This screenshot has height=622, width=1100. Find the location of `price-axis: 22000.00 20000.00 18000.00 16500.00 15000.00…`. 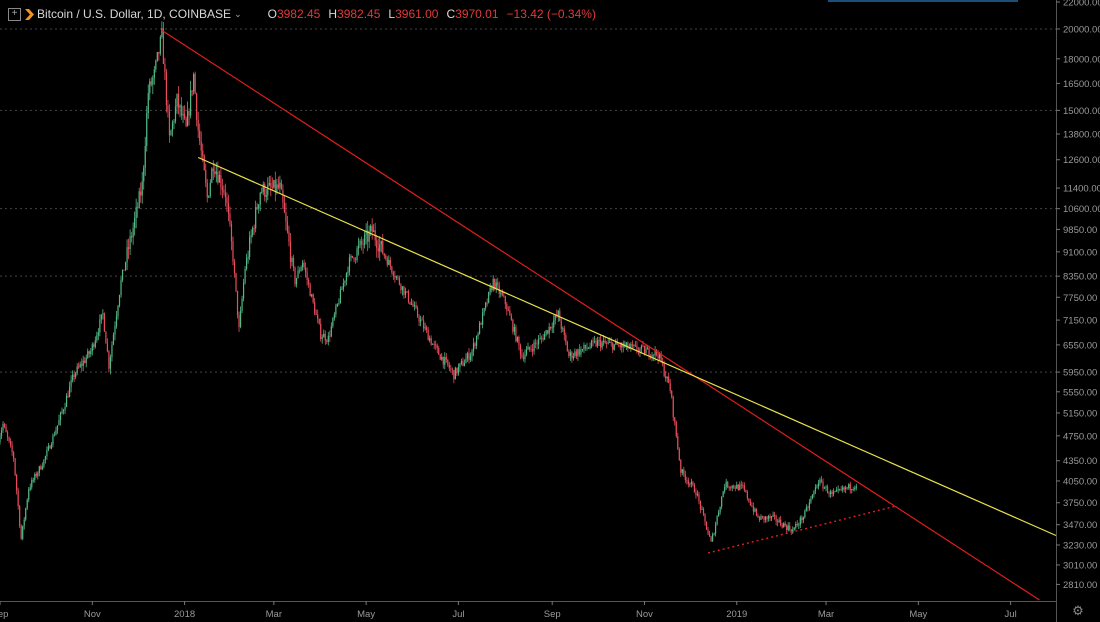

price-axis: 22000.00 20000.00 18000.00 16500.00 15000.00… is located at coordinates (1078, 311).